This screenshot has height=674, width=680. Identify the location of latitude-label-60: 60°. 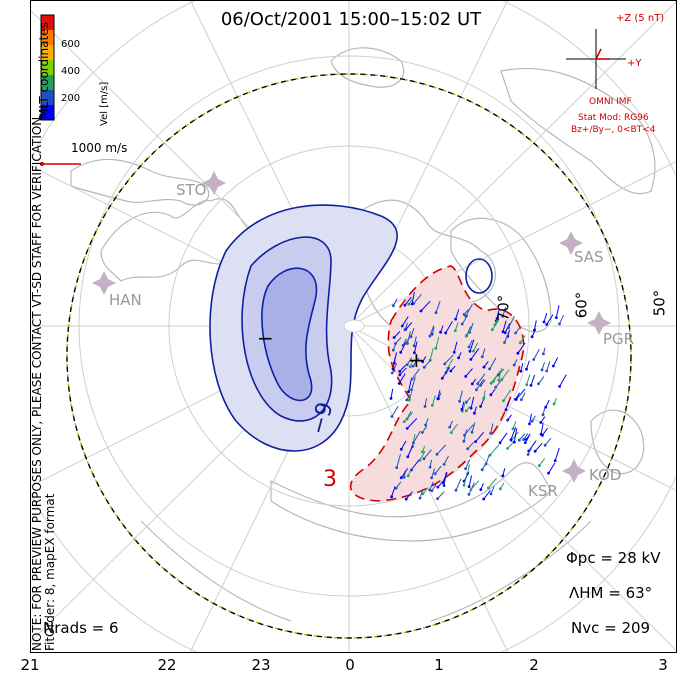
(581, 305).